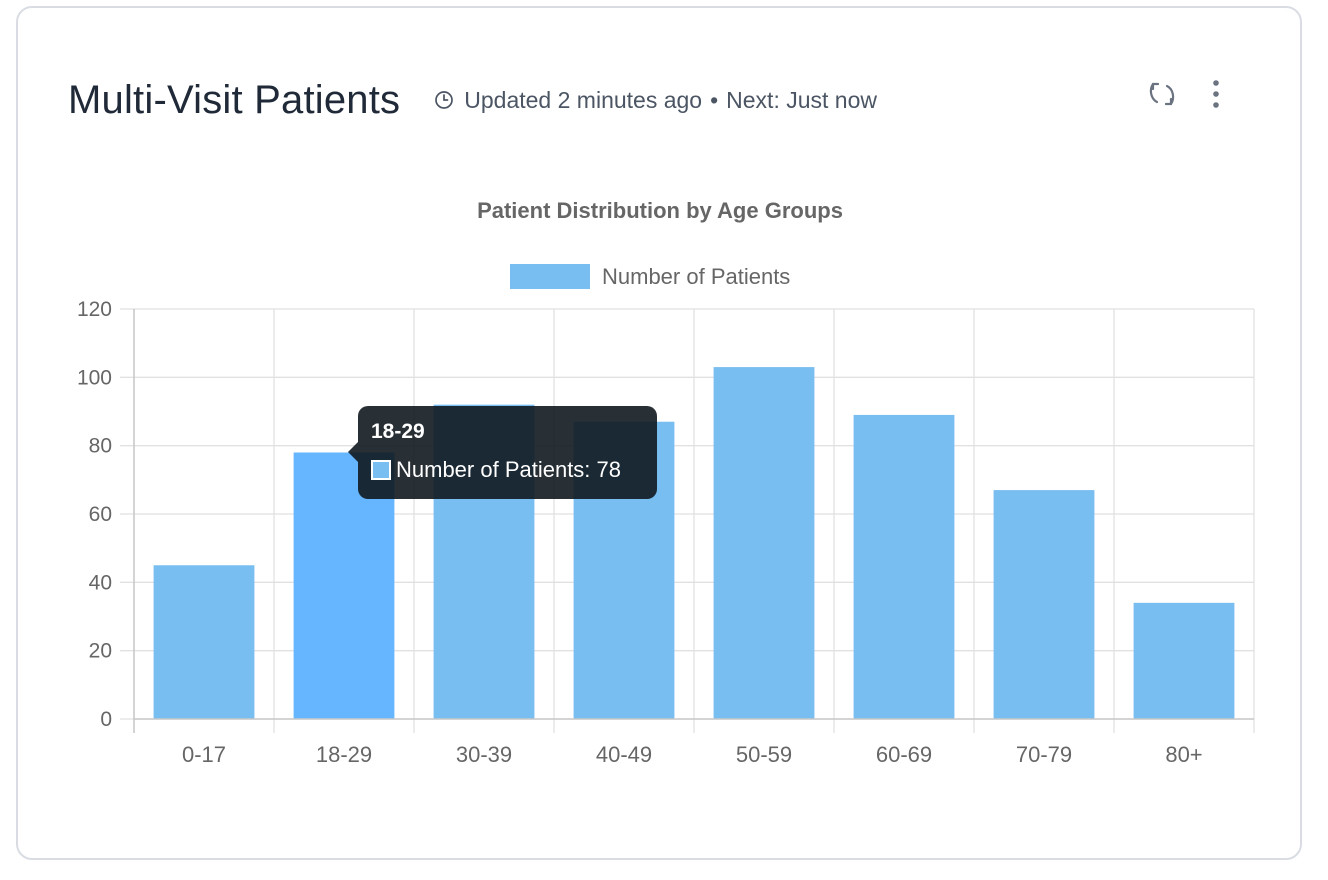  I want to click on x-tick-label: 18-29, so click(344, 754).